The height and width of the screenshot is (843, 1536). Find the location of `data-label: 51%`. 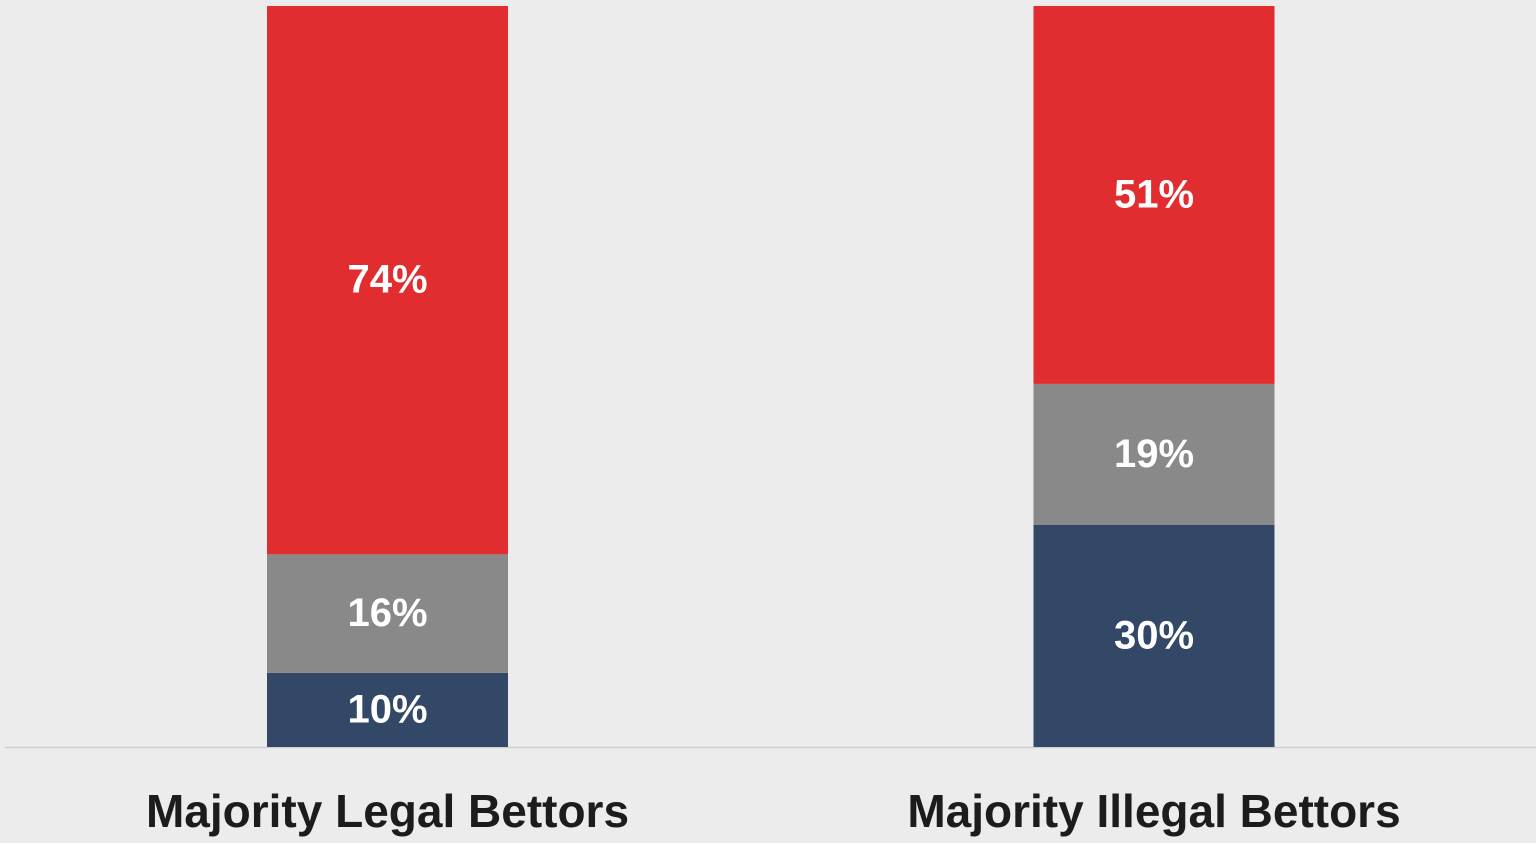

data-label: 51% is located at coordinates (1154, 195).